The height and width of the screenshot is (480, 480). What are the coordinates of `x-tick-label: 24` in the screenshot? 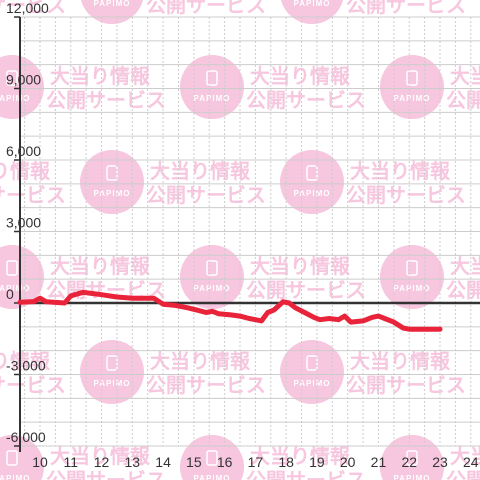 It's located at (471, 462).